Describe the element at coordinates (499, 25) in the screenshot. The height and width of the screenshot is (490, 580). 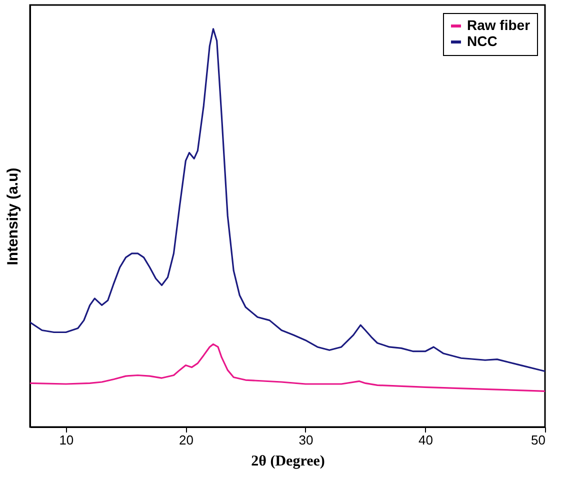
I see `legend-label: Raw fiber` at that location.